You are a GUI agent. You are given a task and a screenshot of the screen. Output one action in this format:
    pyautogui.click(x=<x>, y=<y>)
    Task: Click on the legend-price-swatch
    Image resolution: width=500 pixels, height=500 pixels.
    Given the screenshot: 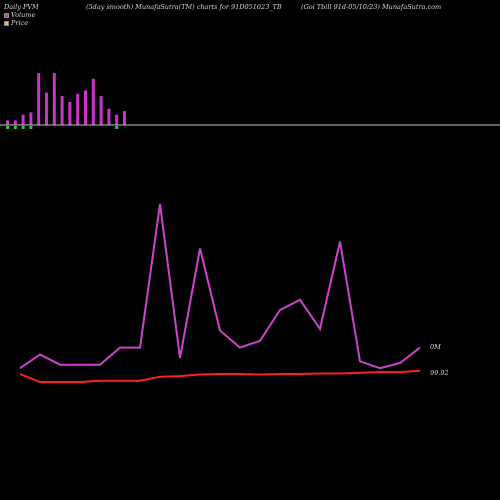 What is the action you would take?
    pyautogui.click(x=6, y=23)
    